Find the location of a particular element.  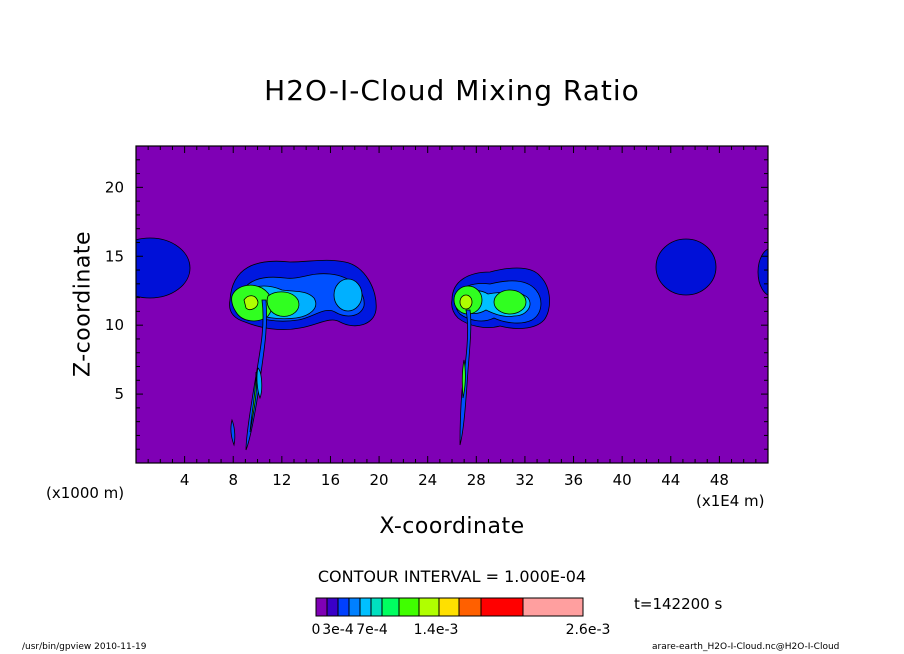

colorbar-label: 7e-4 is located at coordinates (372, 630).